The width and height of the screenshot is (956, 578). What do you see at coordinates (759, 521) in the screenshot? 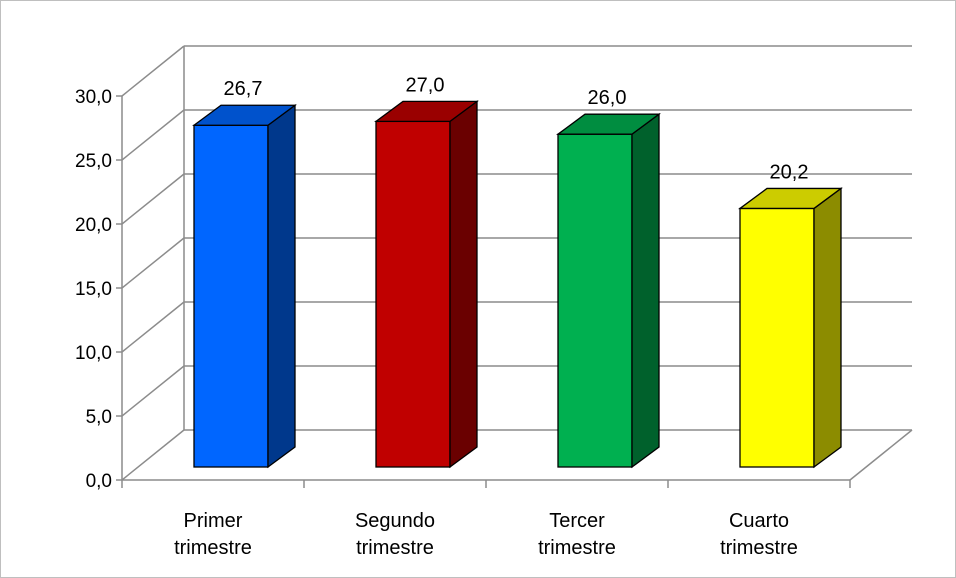
I see `x-category-label: Cuarto` at bounding box center [759, 521].